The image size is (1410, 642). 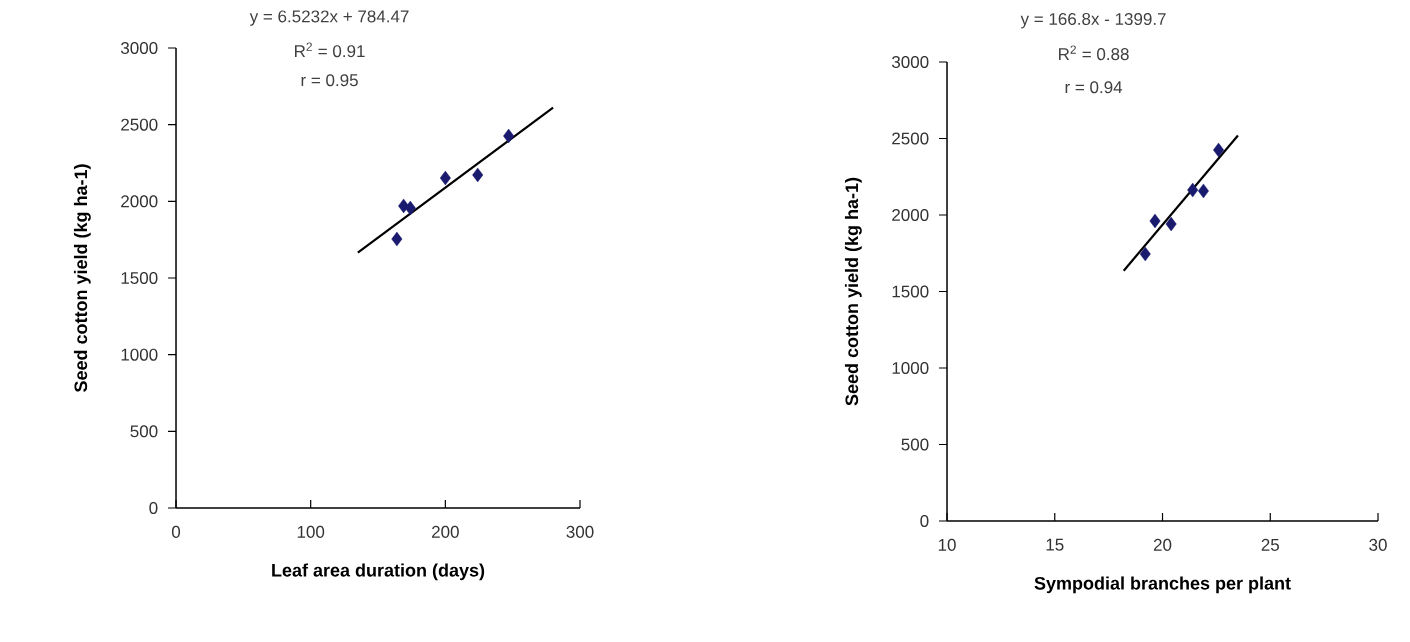 What do you see at coordinates (329, 80) in the screenshot?
I see `annotation: r = 0.95` at bounding box center [329, 80].